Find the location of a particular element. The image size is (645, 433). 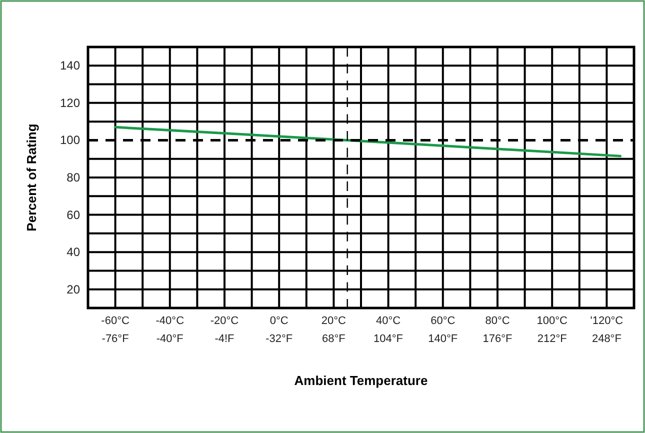

x-tick-label: 20°C is located at coordinates (333, 321).